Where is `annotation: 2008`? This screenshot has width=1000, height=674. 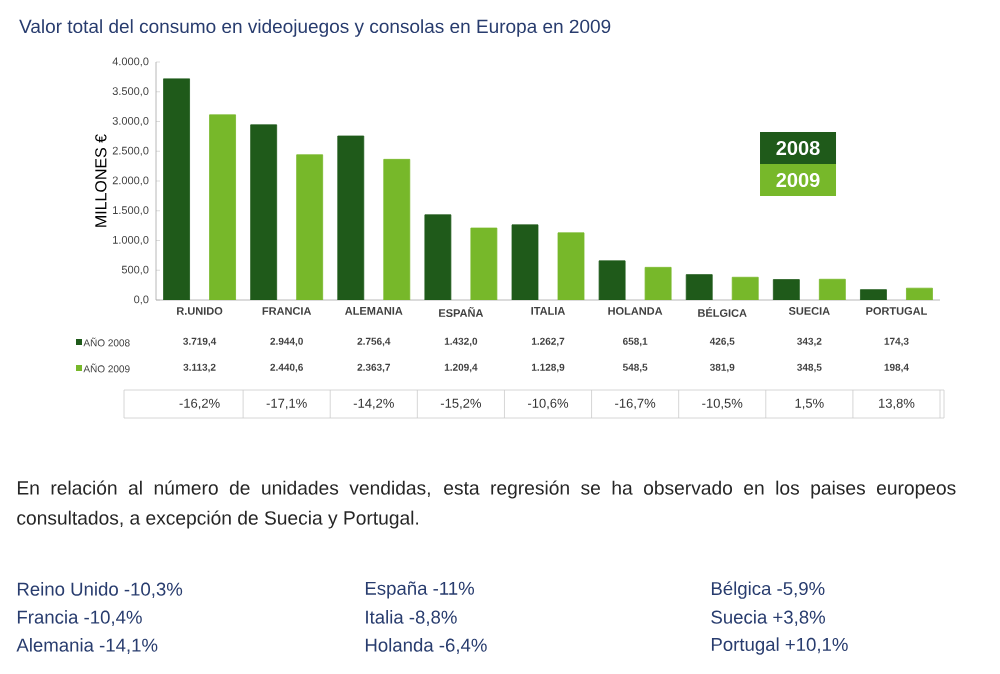
annotation: 2008 is located at coordinates (798, 148).